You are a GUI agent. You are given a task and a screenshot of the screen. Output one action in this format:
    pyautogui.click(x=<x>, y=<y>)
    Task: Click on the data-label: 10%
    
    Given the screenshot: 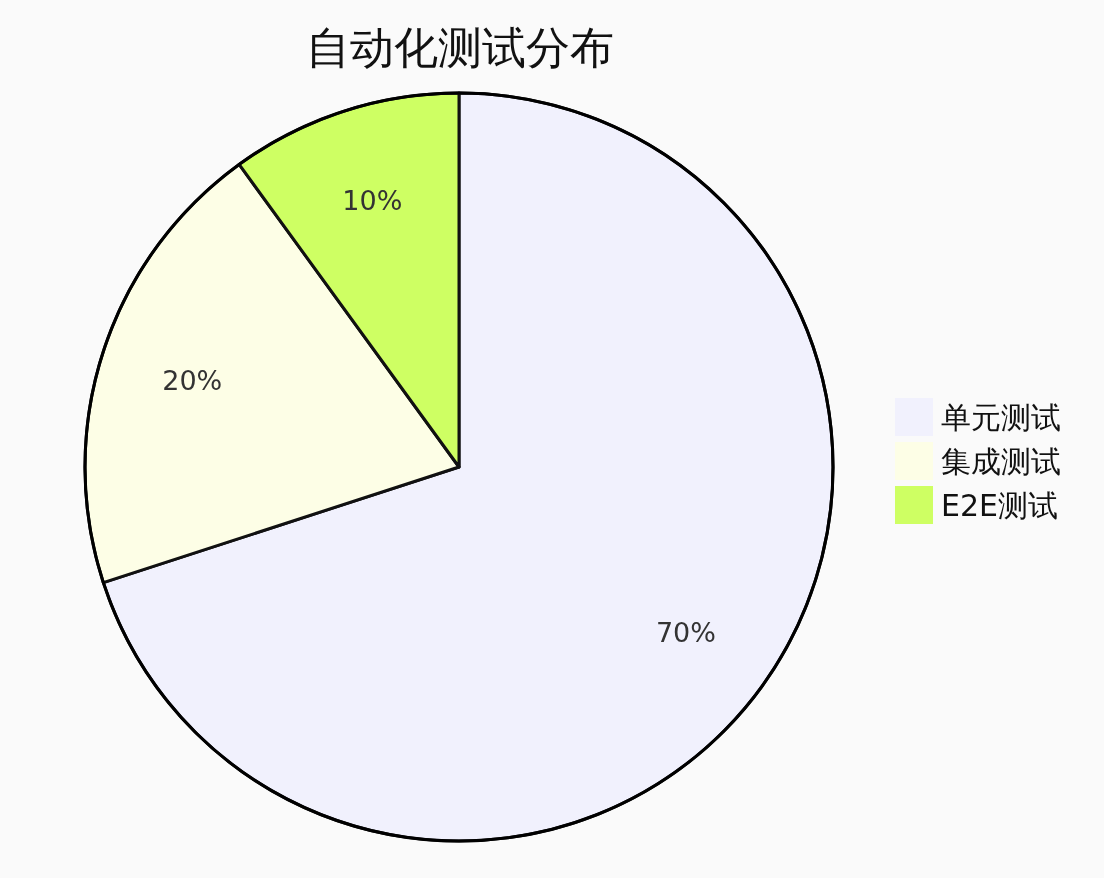 What is the action you would take?
    pyautogui.click(x=372, y=201)
    